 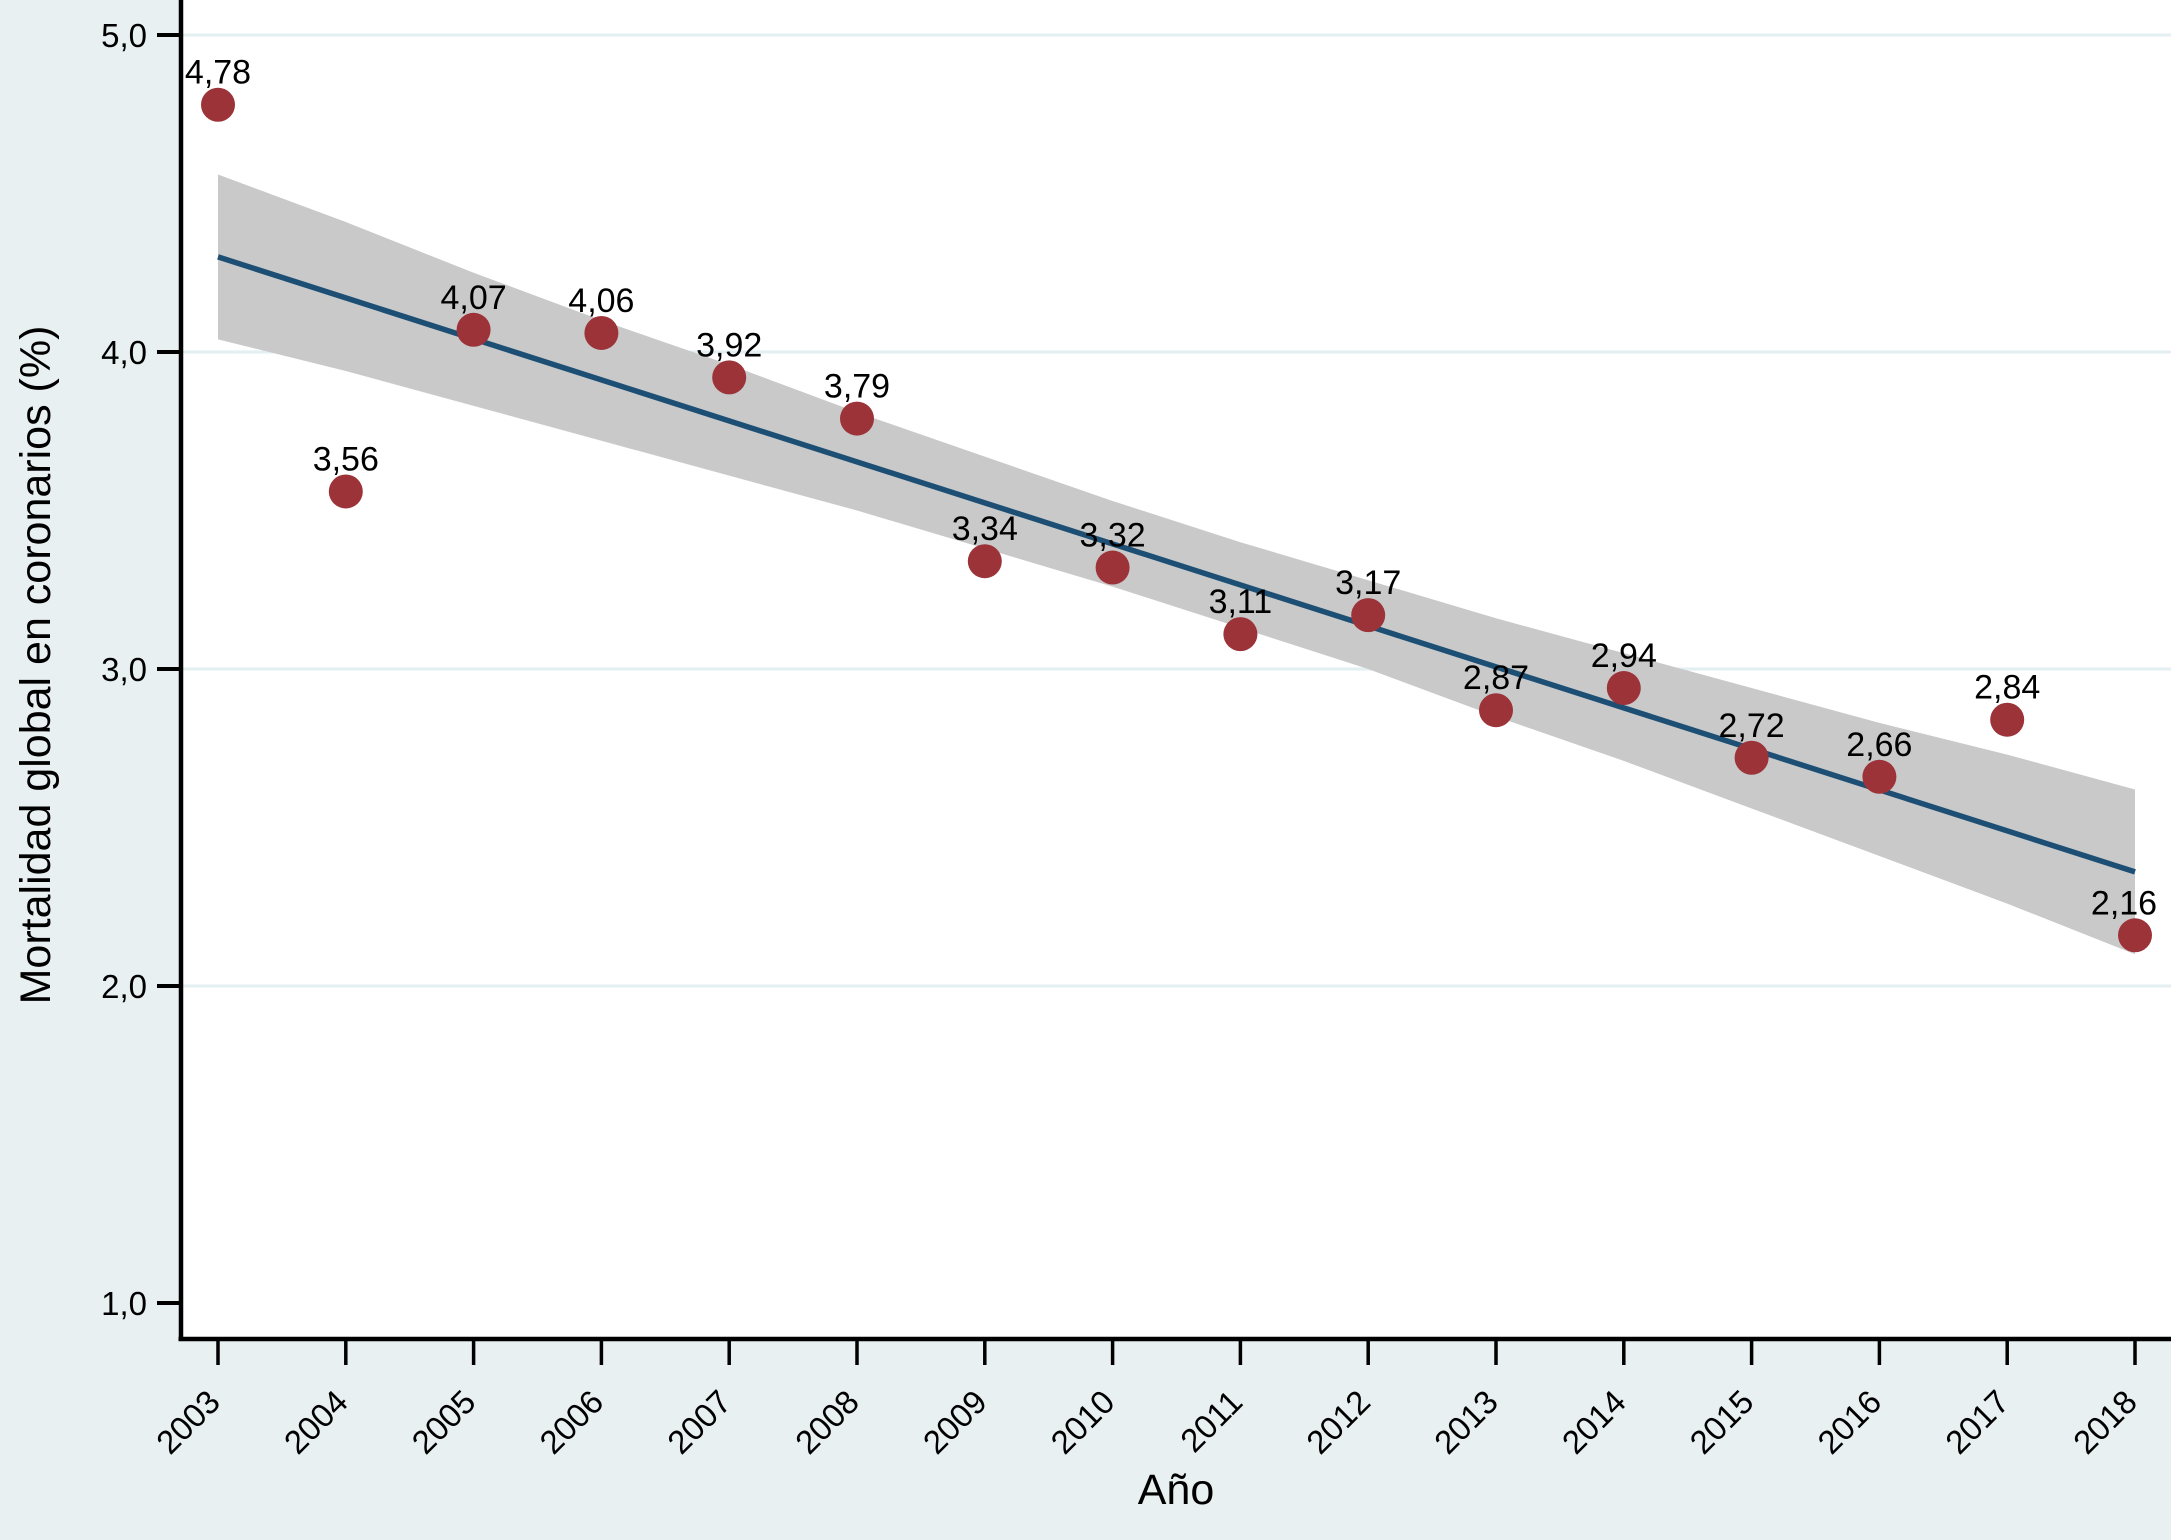 I want to click on data-point-label: 3,79, so click(x=857, y=387).